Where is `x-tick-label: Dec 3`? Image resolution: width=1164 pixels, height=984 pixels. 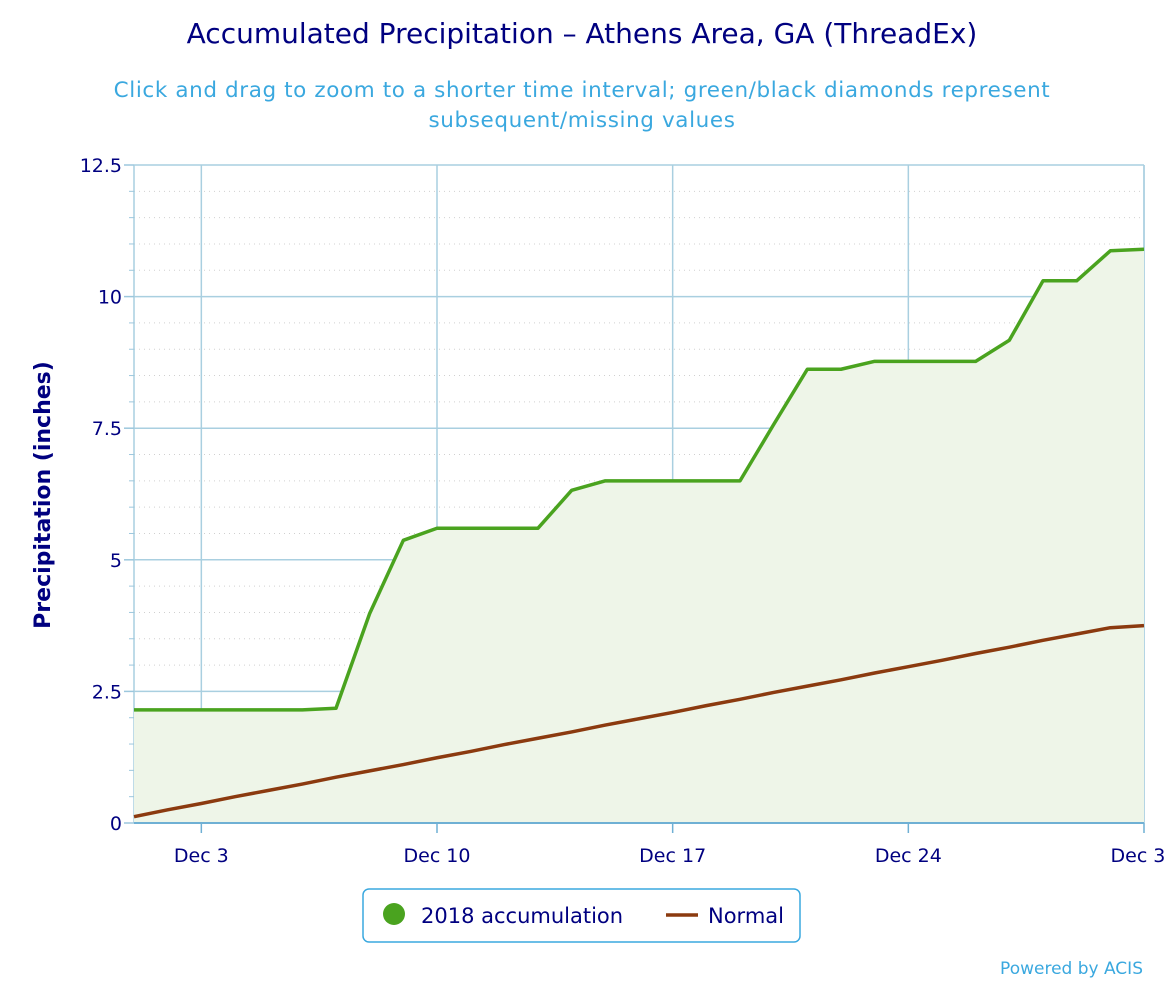
x-tick-label: Dec 3 is located at coordinates (201, 856).